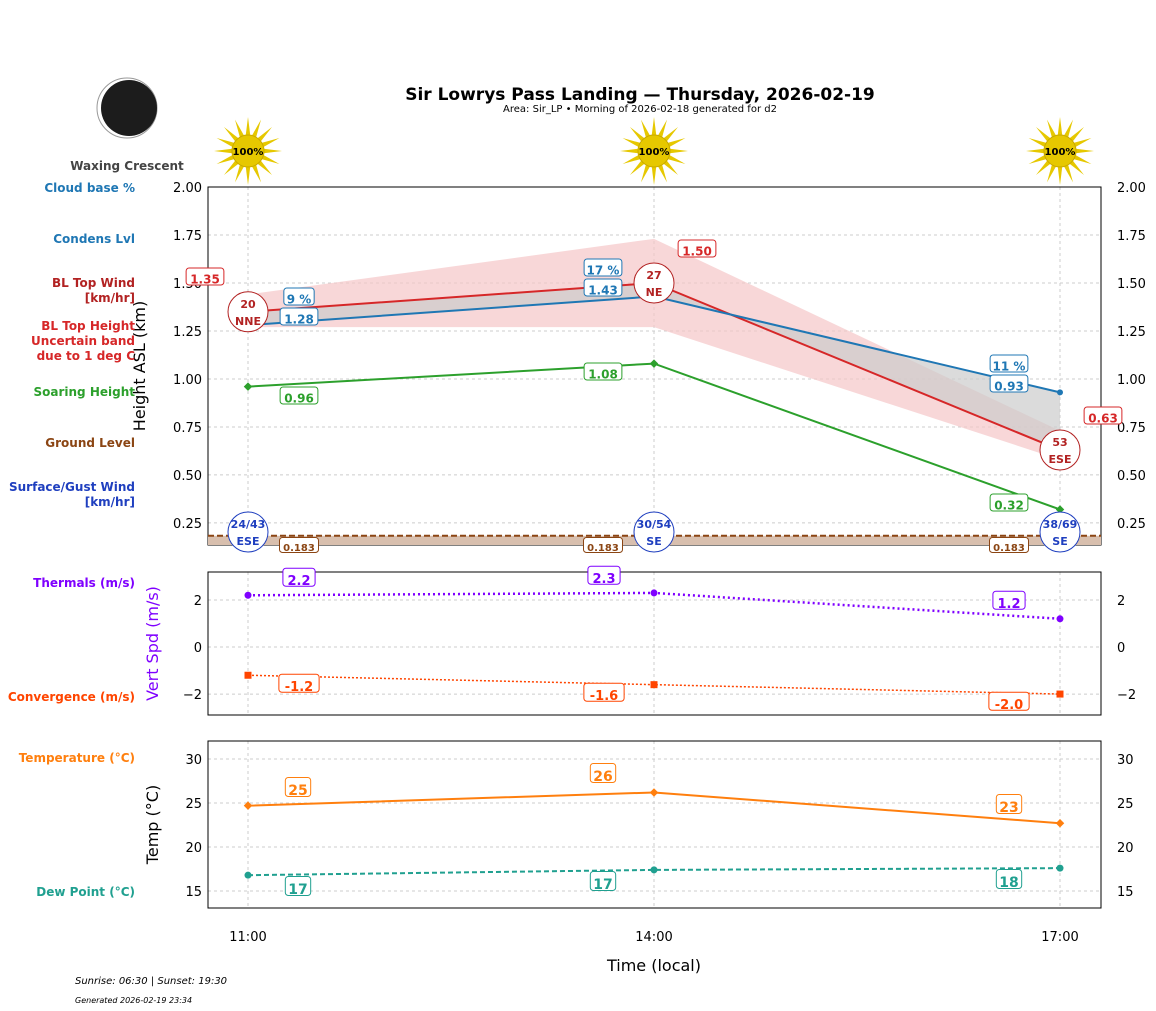 Image resolution: width=1156 pixels, height=1011 pixels. Describe the element at coordinates (1059, 442) in the screenshot. I see `bl-wind-speed: 53` at that location.